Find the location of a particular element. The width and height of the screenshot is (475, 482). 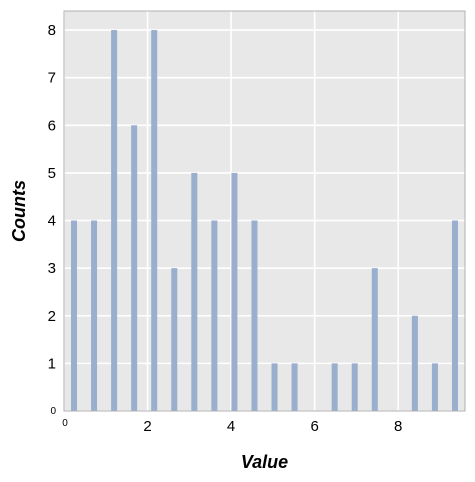

y-tick-label: 1 is located at coordinates (52, 363).